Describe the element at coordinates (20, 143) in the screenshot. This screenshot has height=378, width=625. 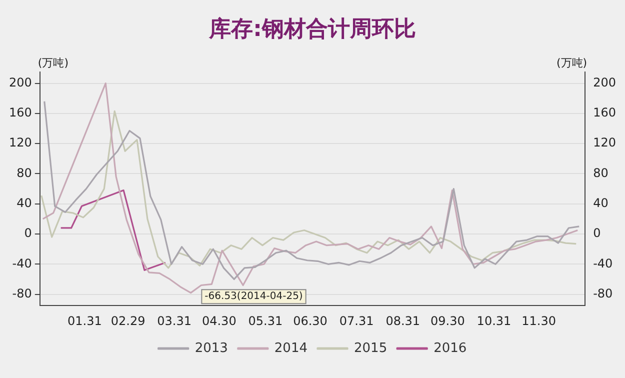
I see `y-tick-label: 120` at that location.